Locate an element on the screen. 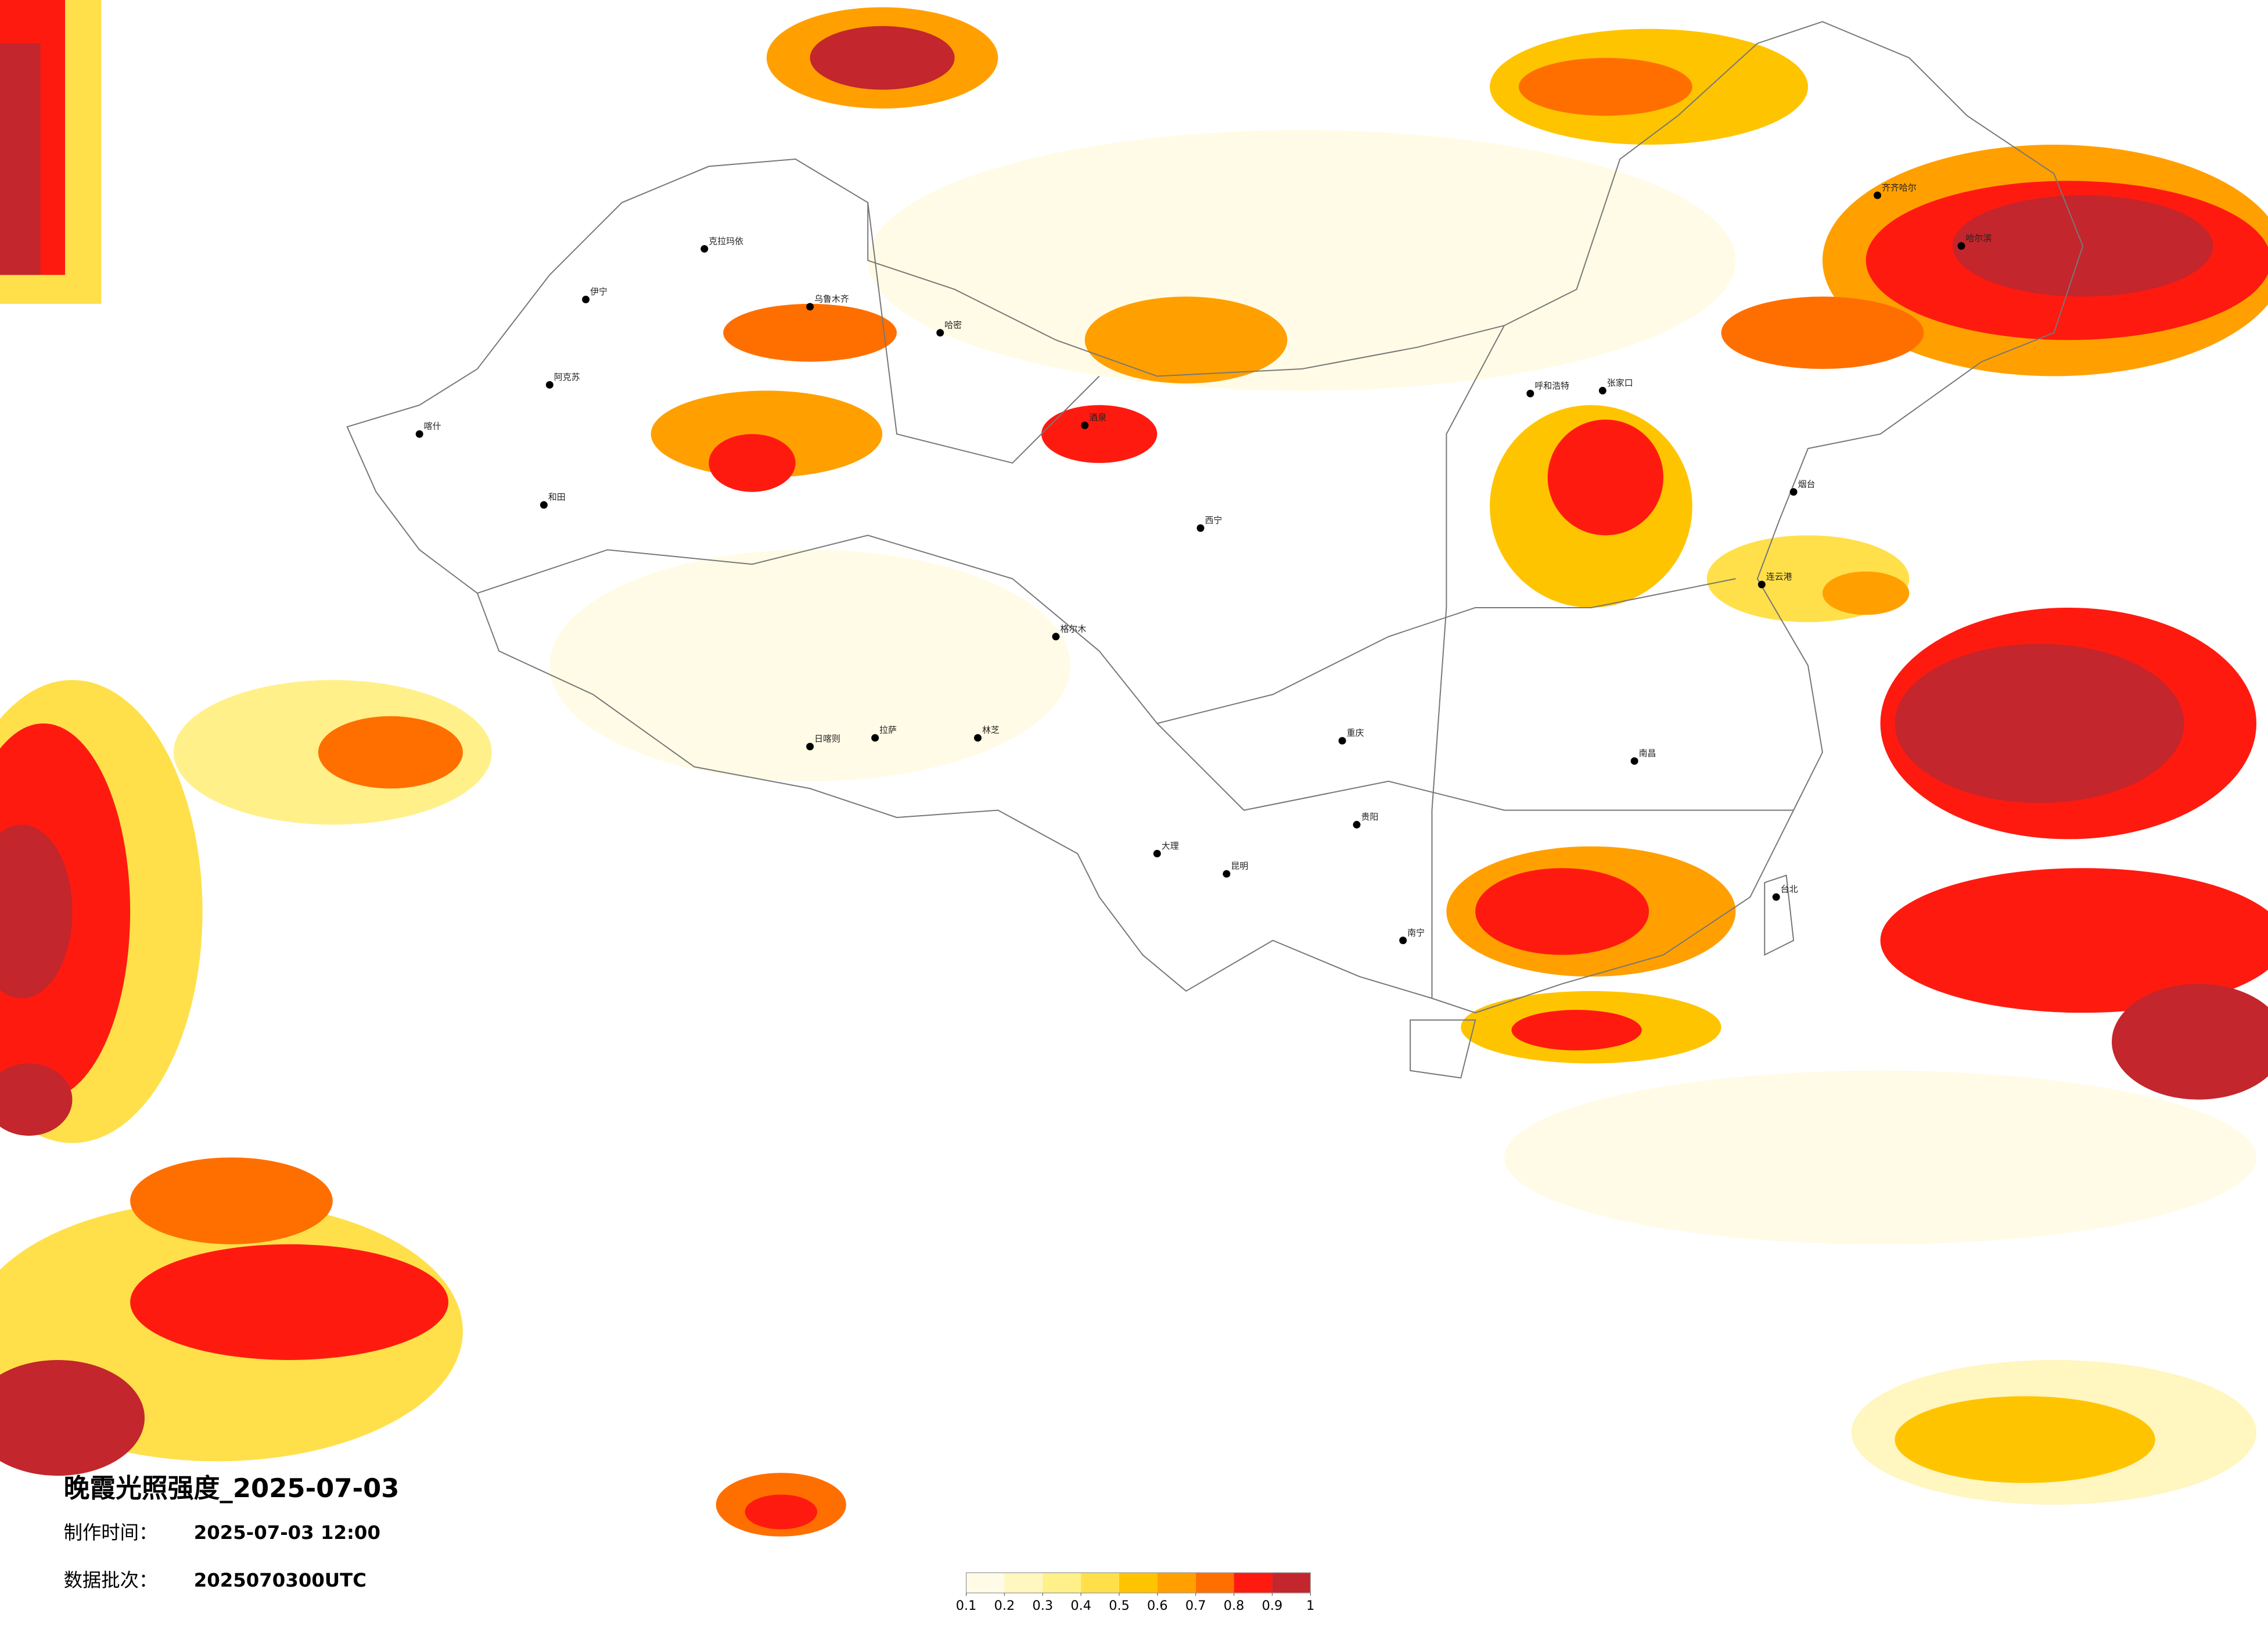  city-label: 张家口 is located at coordinates (1620, 383).